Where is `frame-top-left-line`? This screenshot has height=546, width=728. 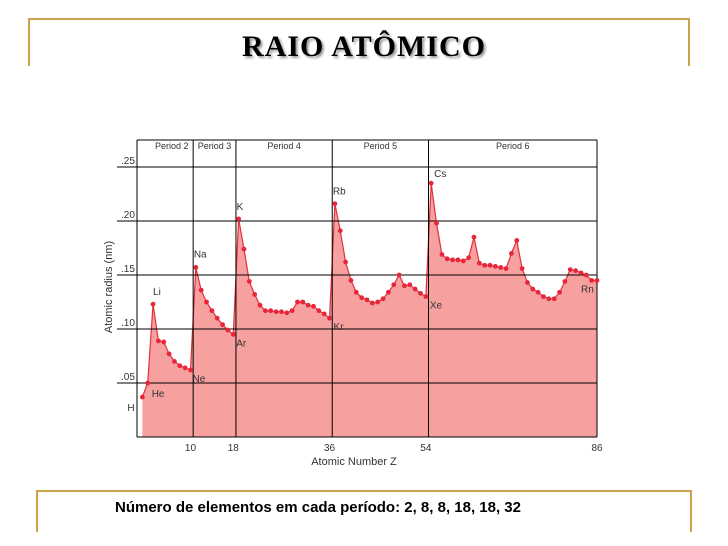 frame-top-left-line is located at coordinates (29, 42).